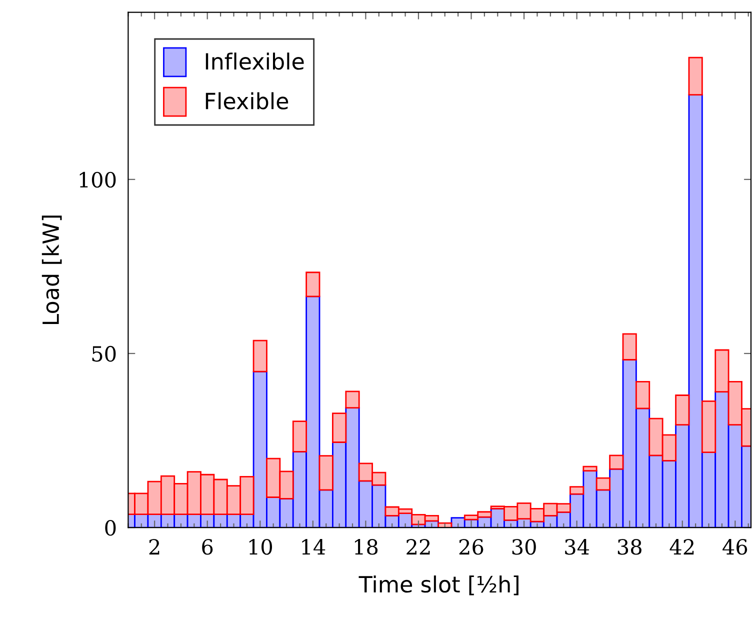  What do you see at coordinates (577, 547) in the screenshot?
I see `x-tick-label: 34` at bounding box center [577, 547].